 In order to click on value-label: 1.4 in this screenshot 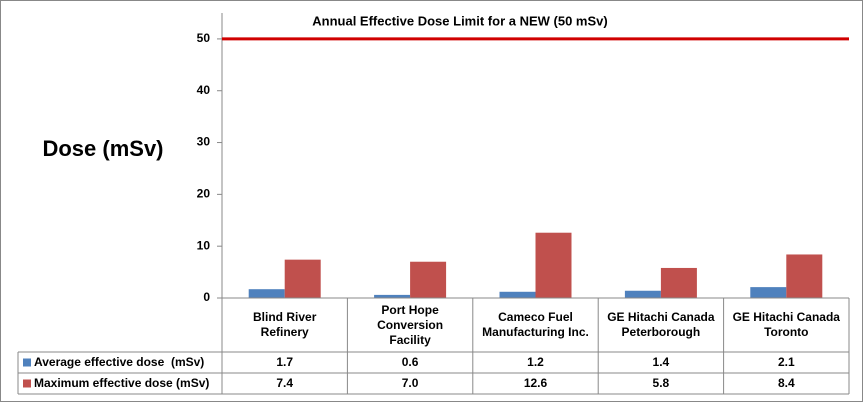, I will do `click(661, 362)`.